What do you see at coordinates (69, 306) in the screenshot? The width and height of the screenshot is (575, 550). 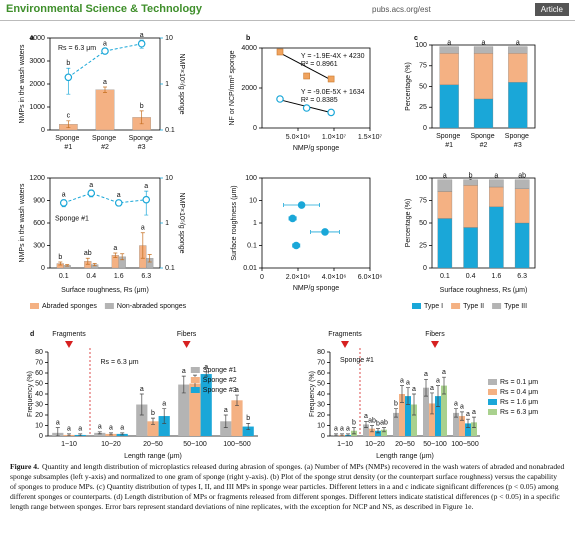 I see `legend-label: Abraded sponges` at bounding box center [69, 306].